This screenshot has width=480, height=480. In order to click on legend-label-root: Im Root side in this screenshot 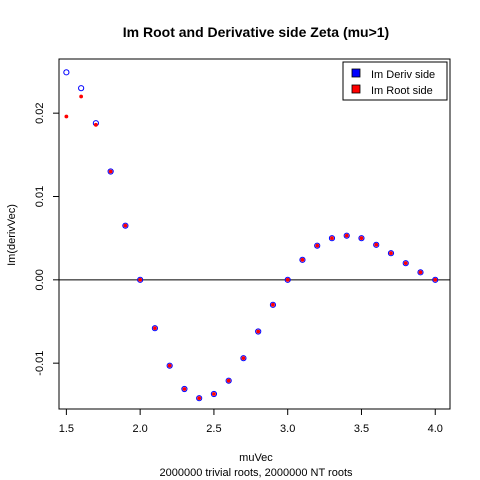, I will do `click(402, 91)`.